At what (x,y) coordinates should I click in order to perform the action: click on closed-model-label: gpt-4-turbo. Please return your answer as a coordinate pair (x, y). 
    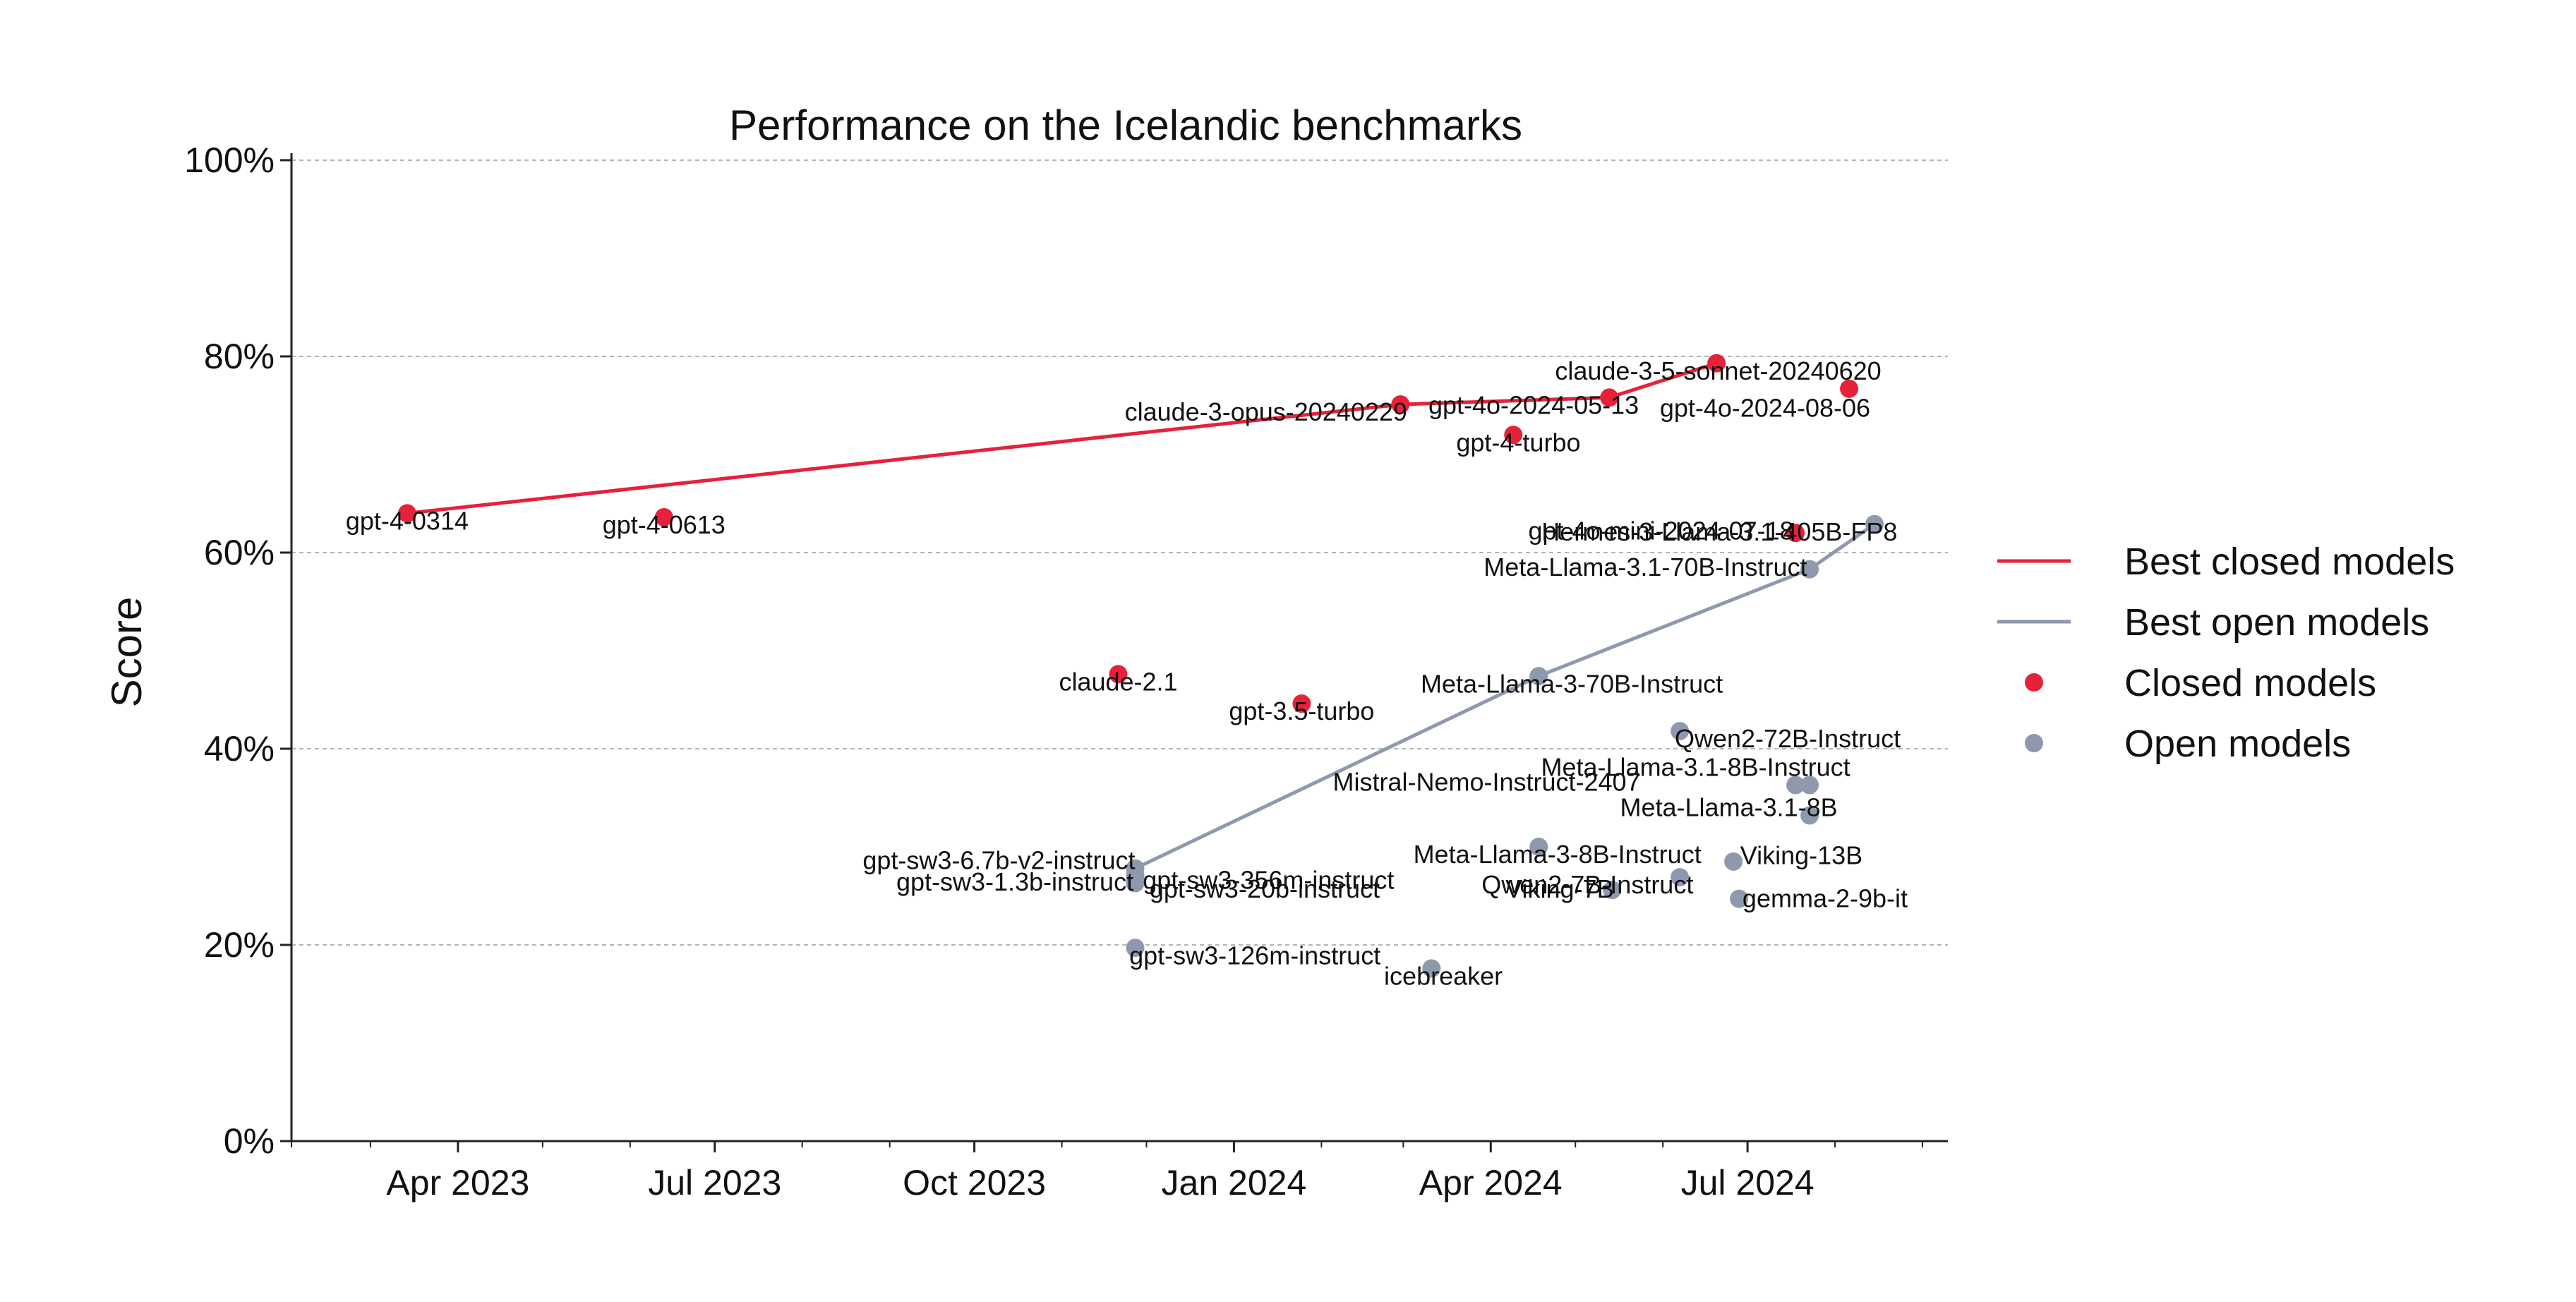
    Looking at the image, I should click on (1518, 442).